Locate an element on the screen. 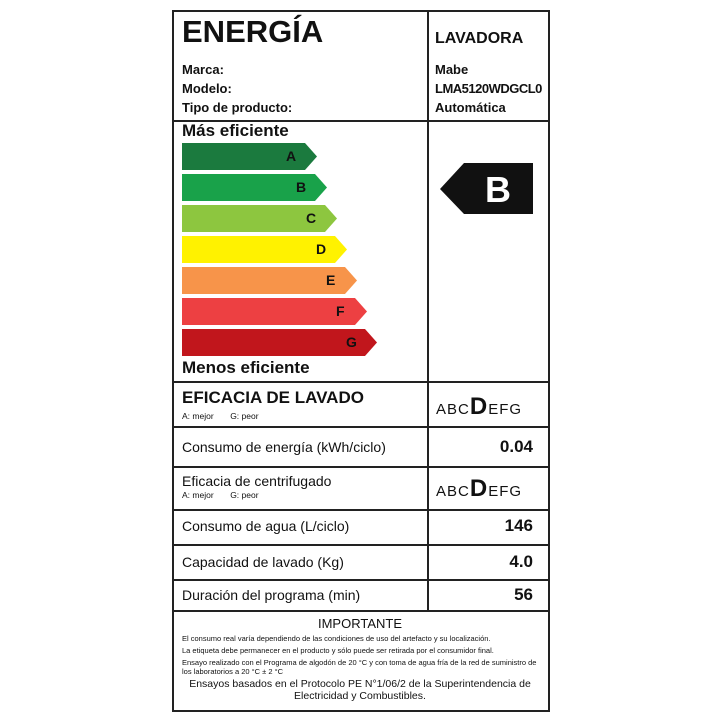 The height and width of the screenshot is (719, 719). class-letter: A is located at coordinates (291, 156).